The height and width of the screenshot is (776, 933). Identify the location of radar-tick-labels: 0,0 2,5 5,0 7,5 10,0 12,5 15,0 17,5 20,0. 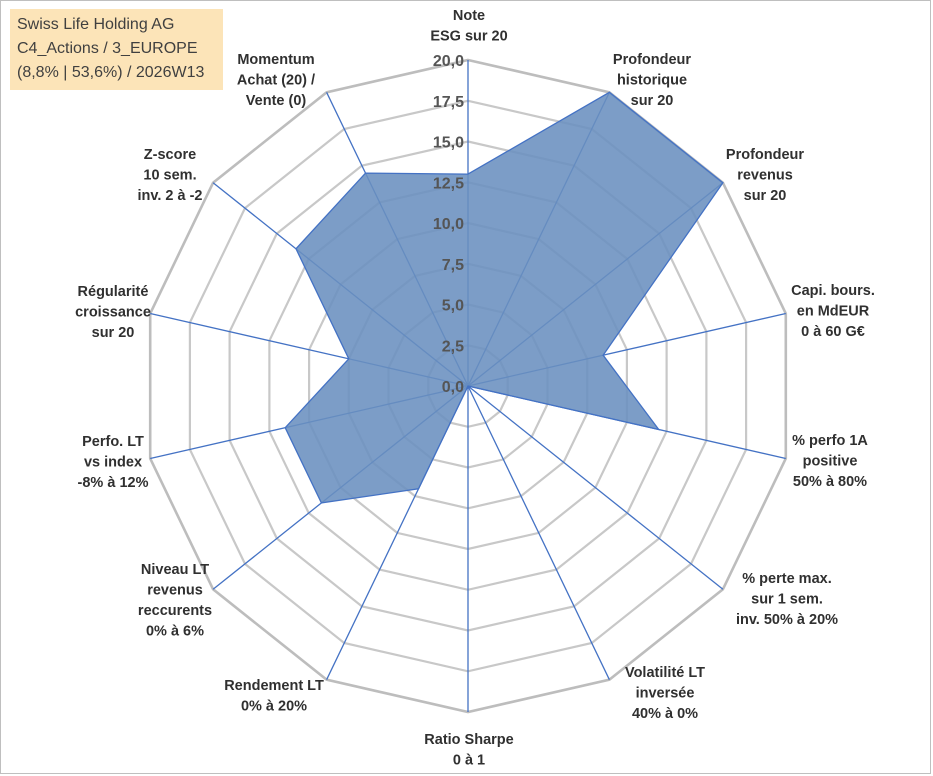
(448, 224).